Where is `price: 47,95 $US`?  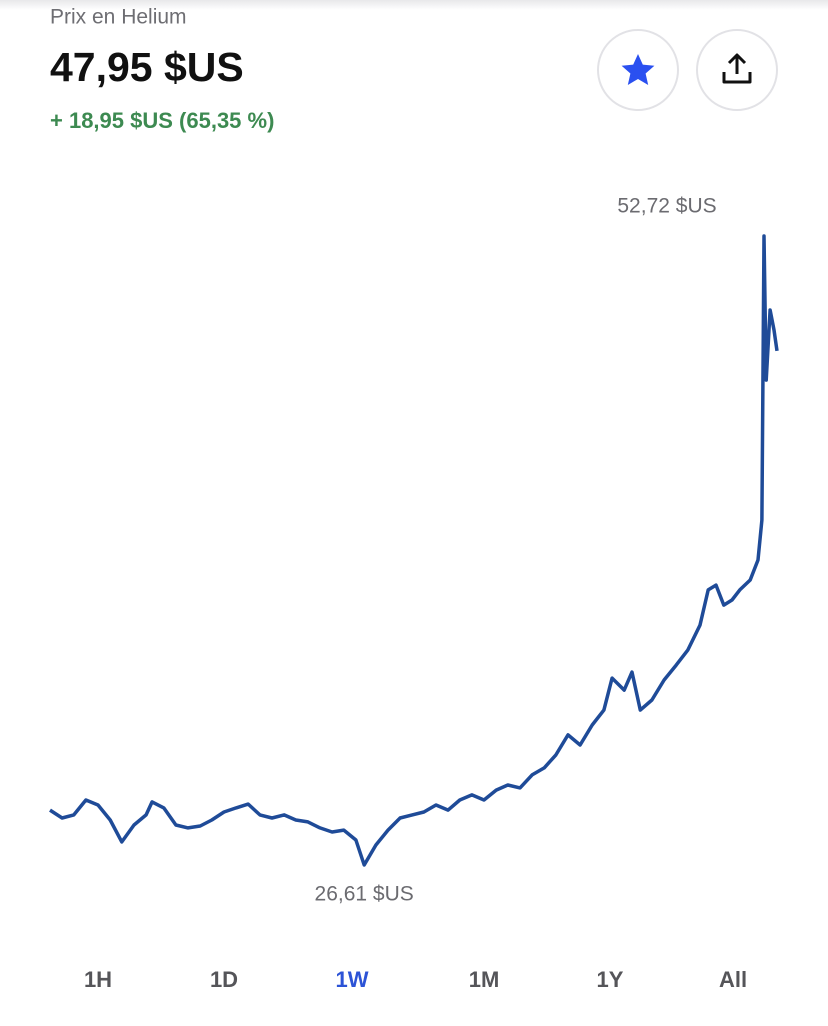 price: 47,95 $US is located at coordinates (147, 67).